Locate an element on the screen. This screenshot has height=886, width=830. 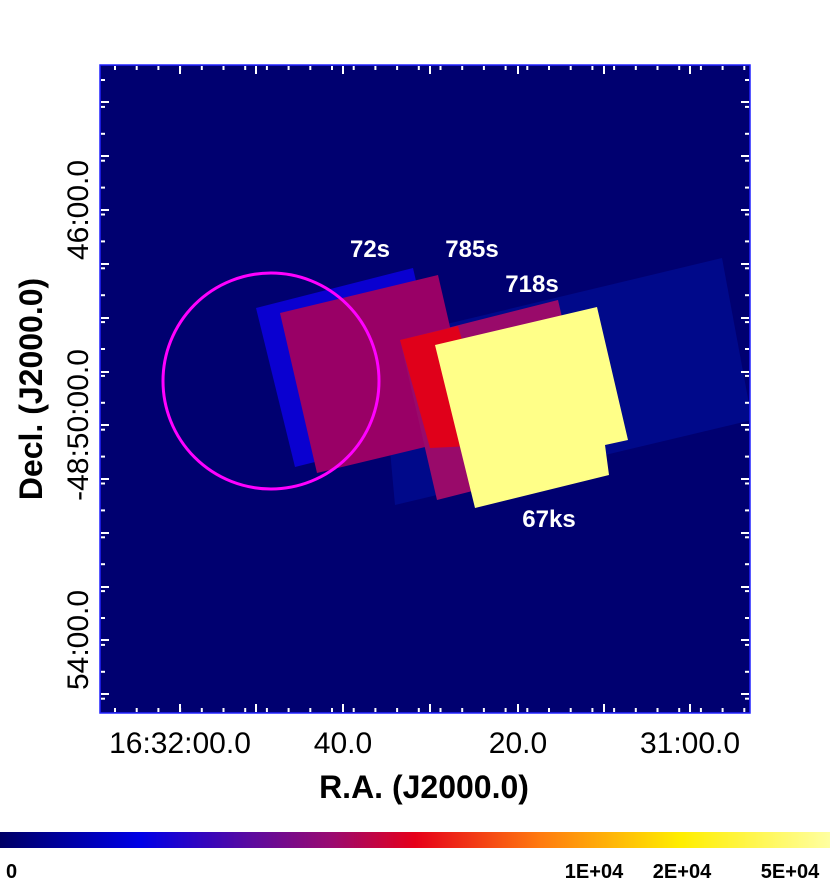
annotation: 67ks is located at coordinates (548, 519).